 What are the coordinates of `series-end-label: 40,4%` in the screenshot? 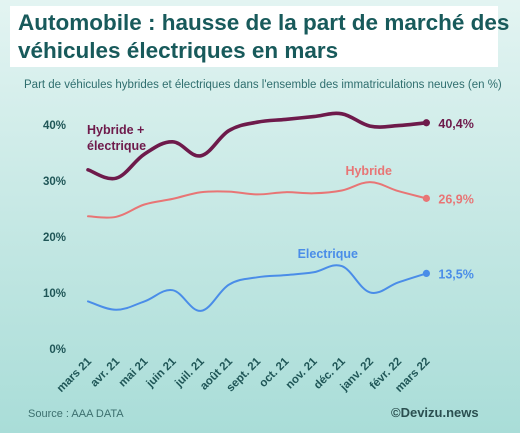 It's located at (455, 124).